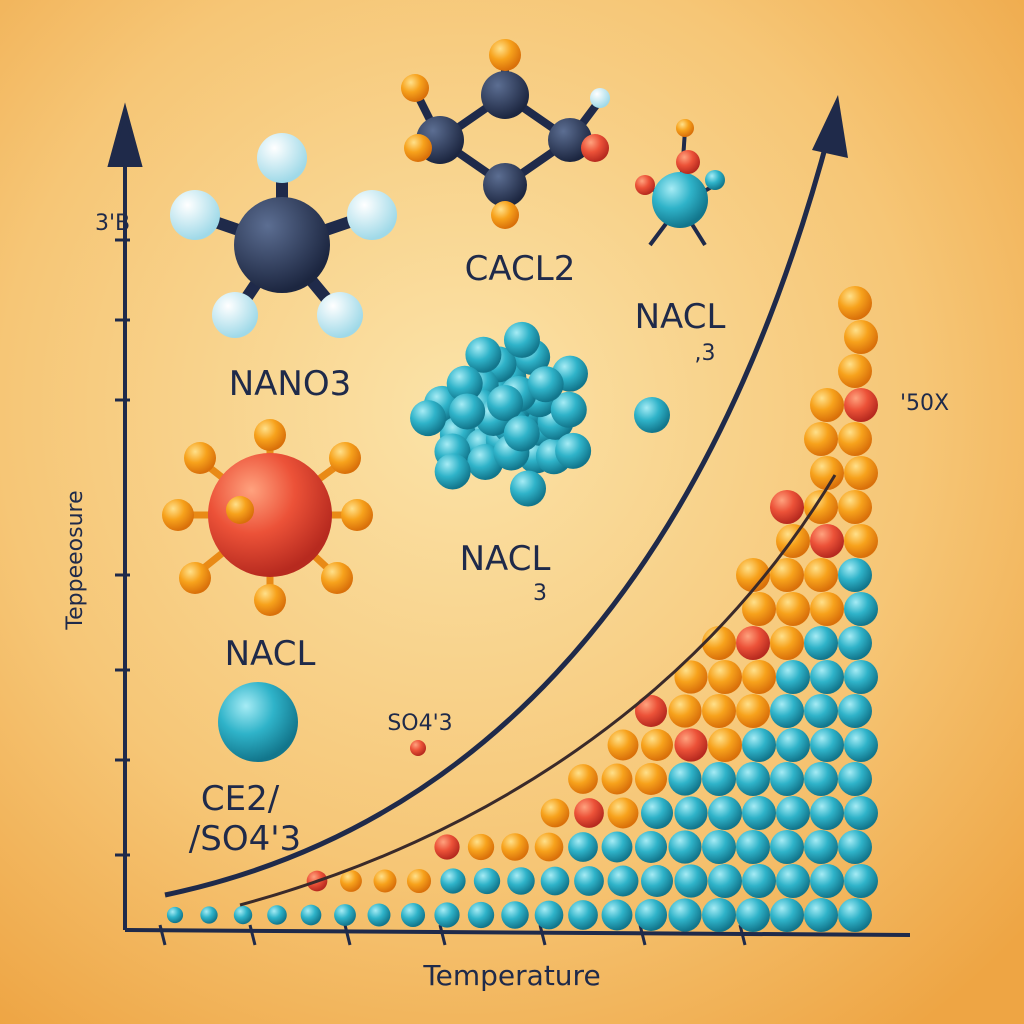 The height and width of the screenshot is (1024, 1024). Describe the element at coordinates (511, 975) in the screenshot. I see `x-axis-label: Temperature` at that location.